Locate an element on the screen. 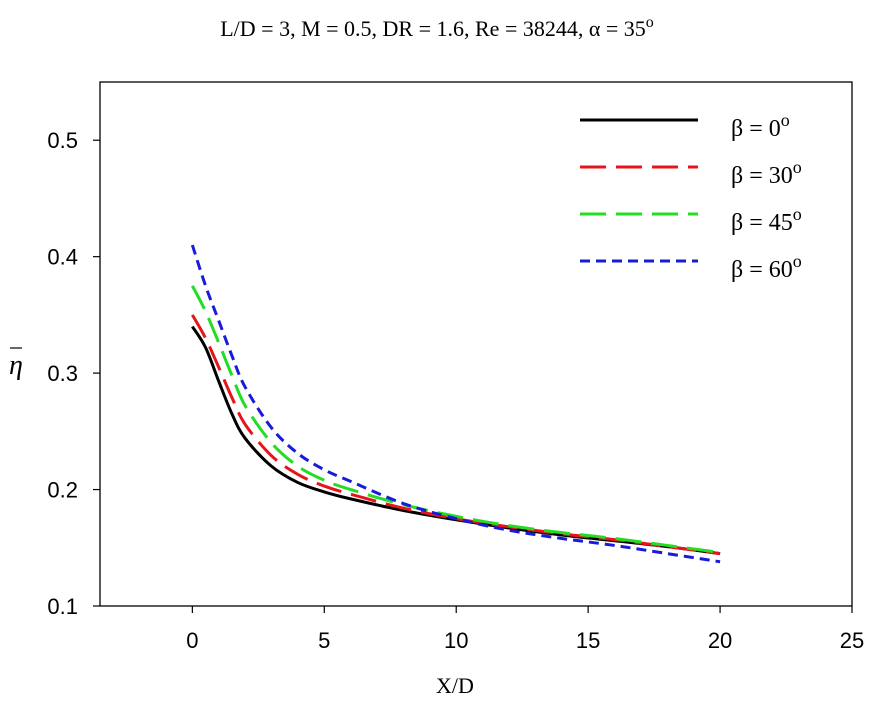 Image resolution: width=895 pixels, height=701 pixels. legend-label-text: β = 30 is located at coordinates (762, 176).